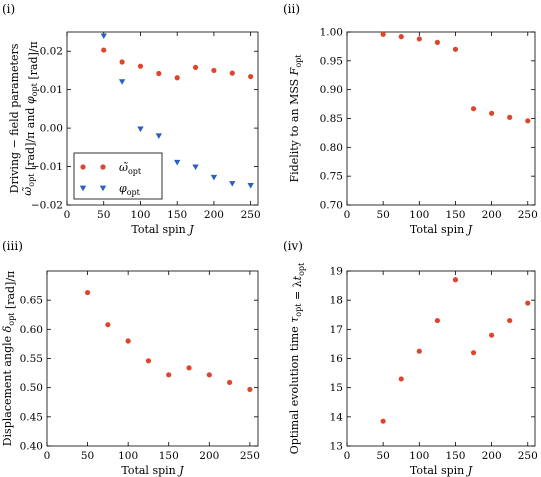 The height and width of the screenshot is (477, 541). What do you see at coordinates (31, 417) in the screenshot?
I see `y-tick-label: 0.45` at bounding box center [31, 417].